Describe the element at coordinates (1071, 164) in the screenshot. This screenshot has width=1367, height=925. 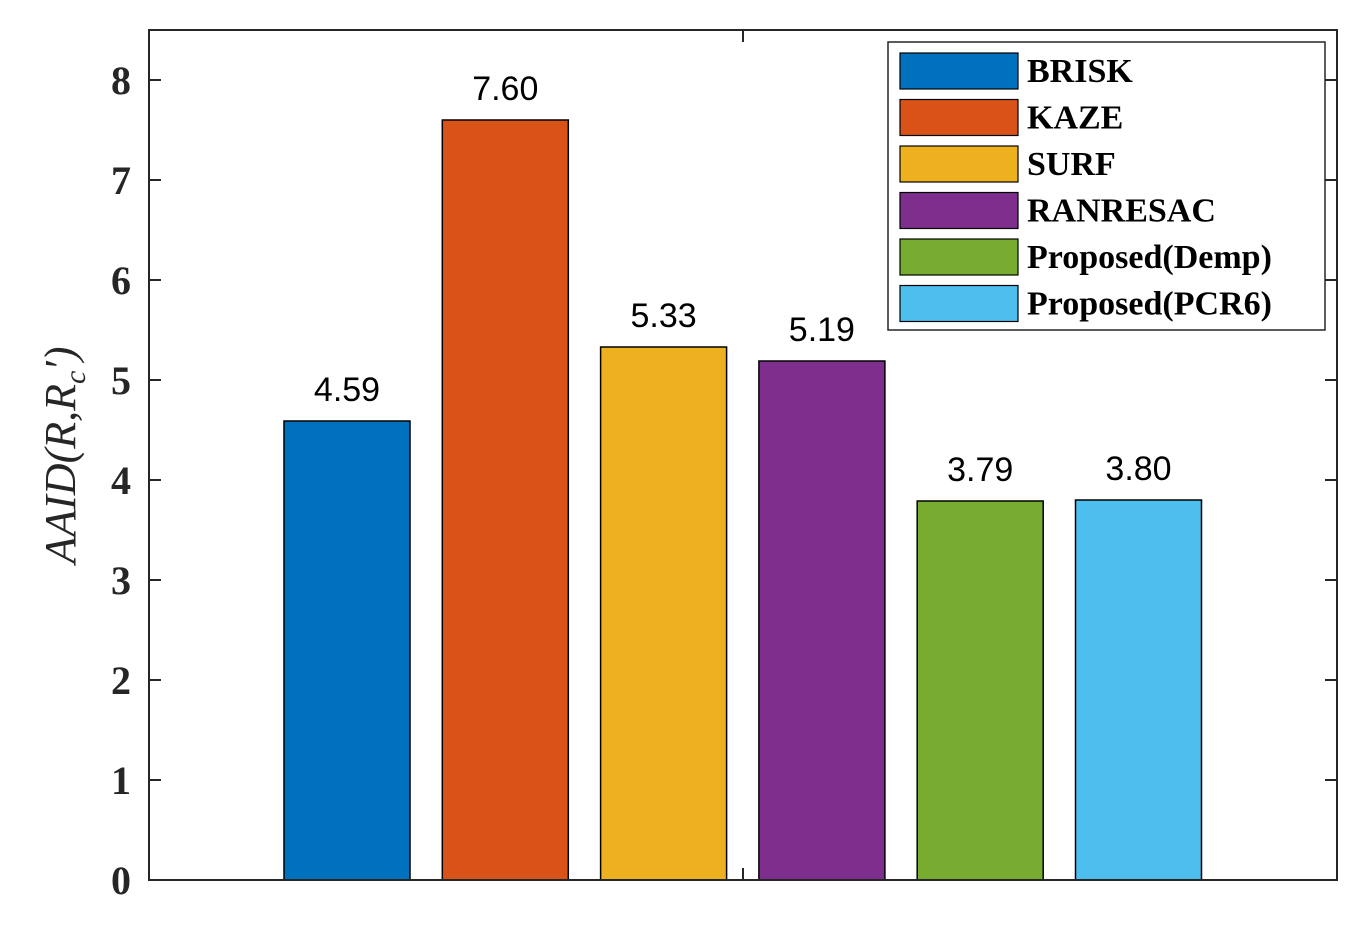
I see `legend-label: SURF` at that location.